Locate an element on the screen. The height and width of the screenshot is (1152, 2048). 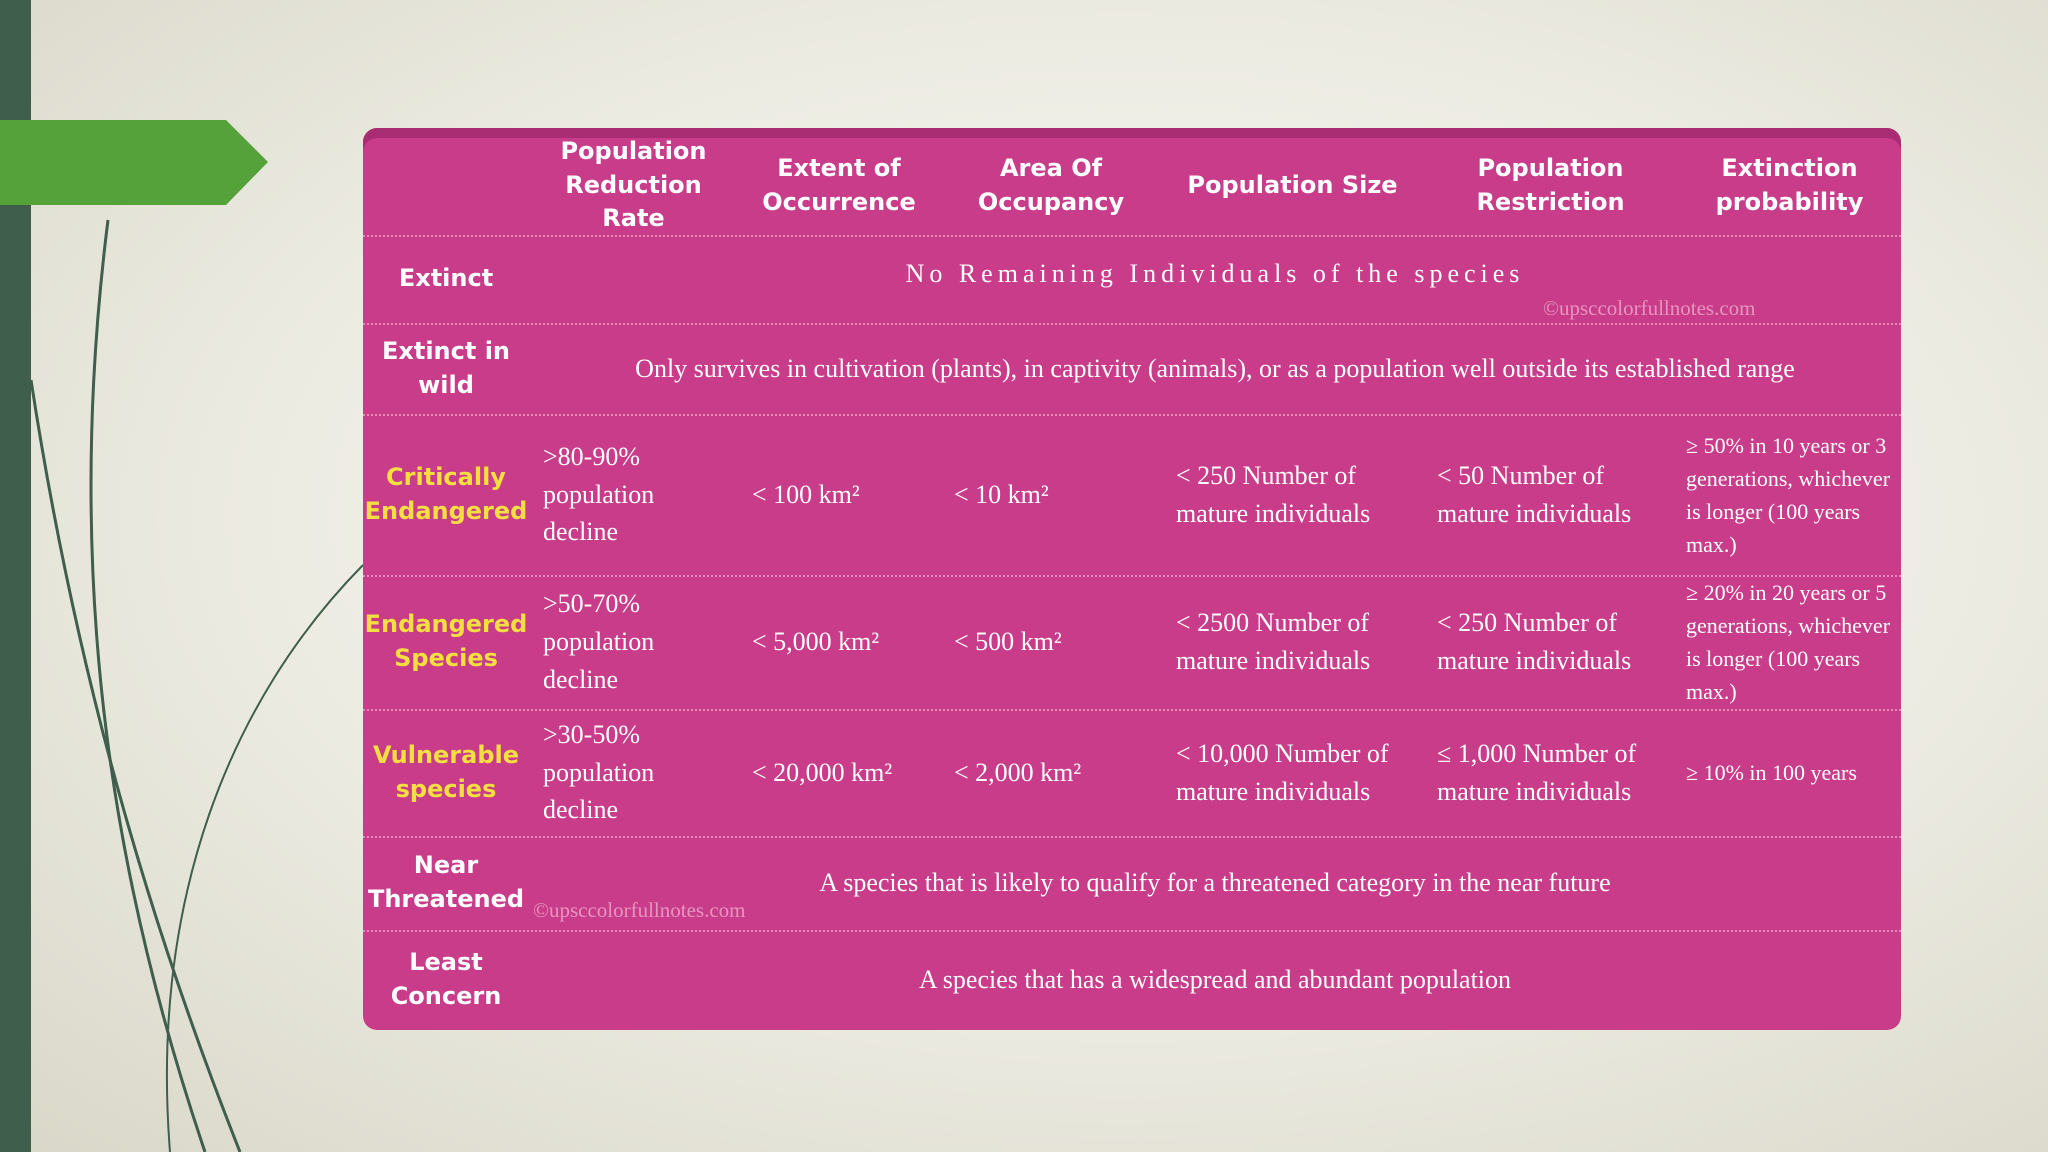
cell: < 10 km² is located at coordinates (1001, 494).